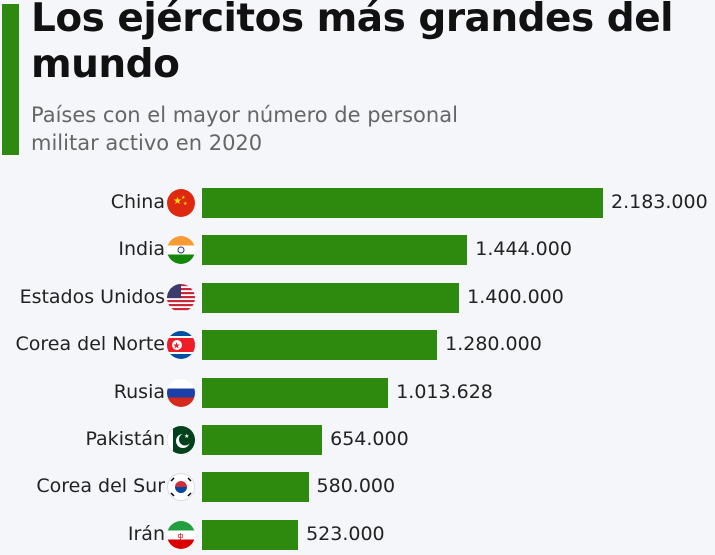 The height and width of the screenshot is (555, 715). Describe the element at coordinates (515, 296) in the screenshot. I see `data-label: 1.400.000` at that location.